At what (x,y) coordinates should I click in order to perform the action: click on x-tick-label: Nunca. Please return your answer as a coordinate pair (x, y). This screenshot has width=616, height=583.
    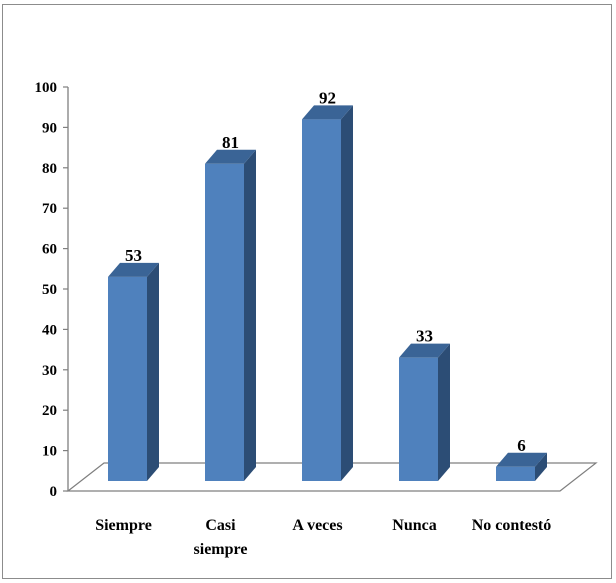
    Looking at the image, I should click on (414, 525).